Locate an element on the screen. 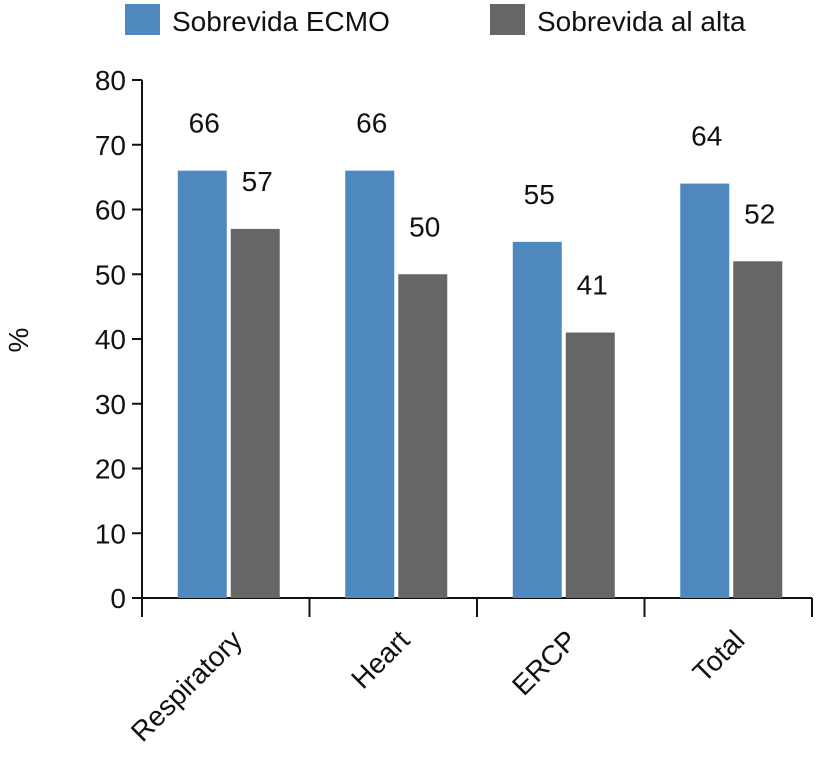 The image size is (817, 779). x-tick-label: ERCP is located at coordinates (544, 662).